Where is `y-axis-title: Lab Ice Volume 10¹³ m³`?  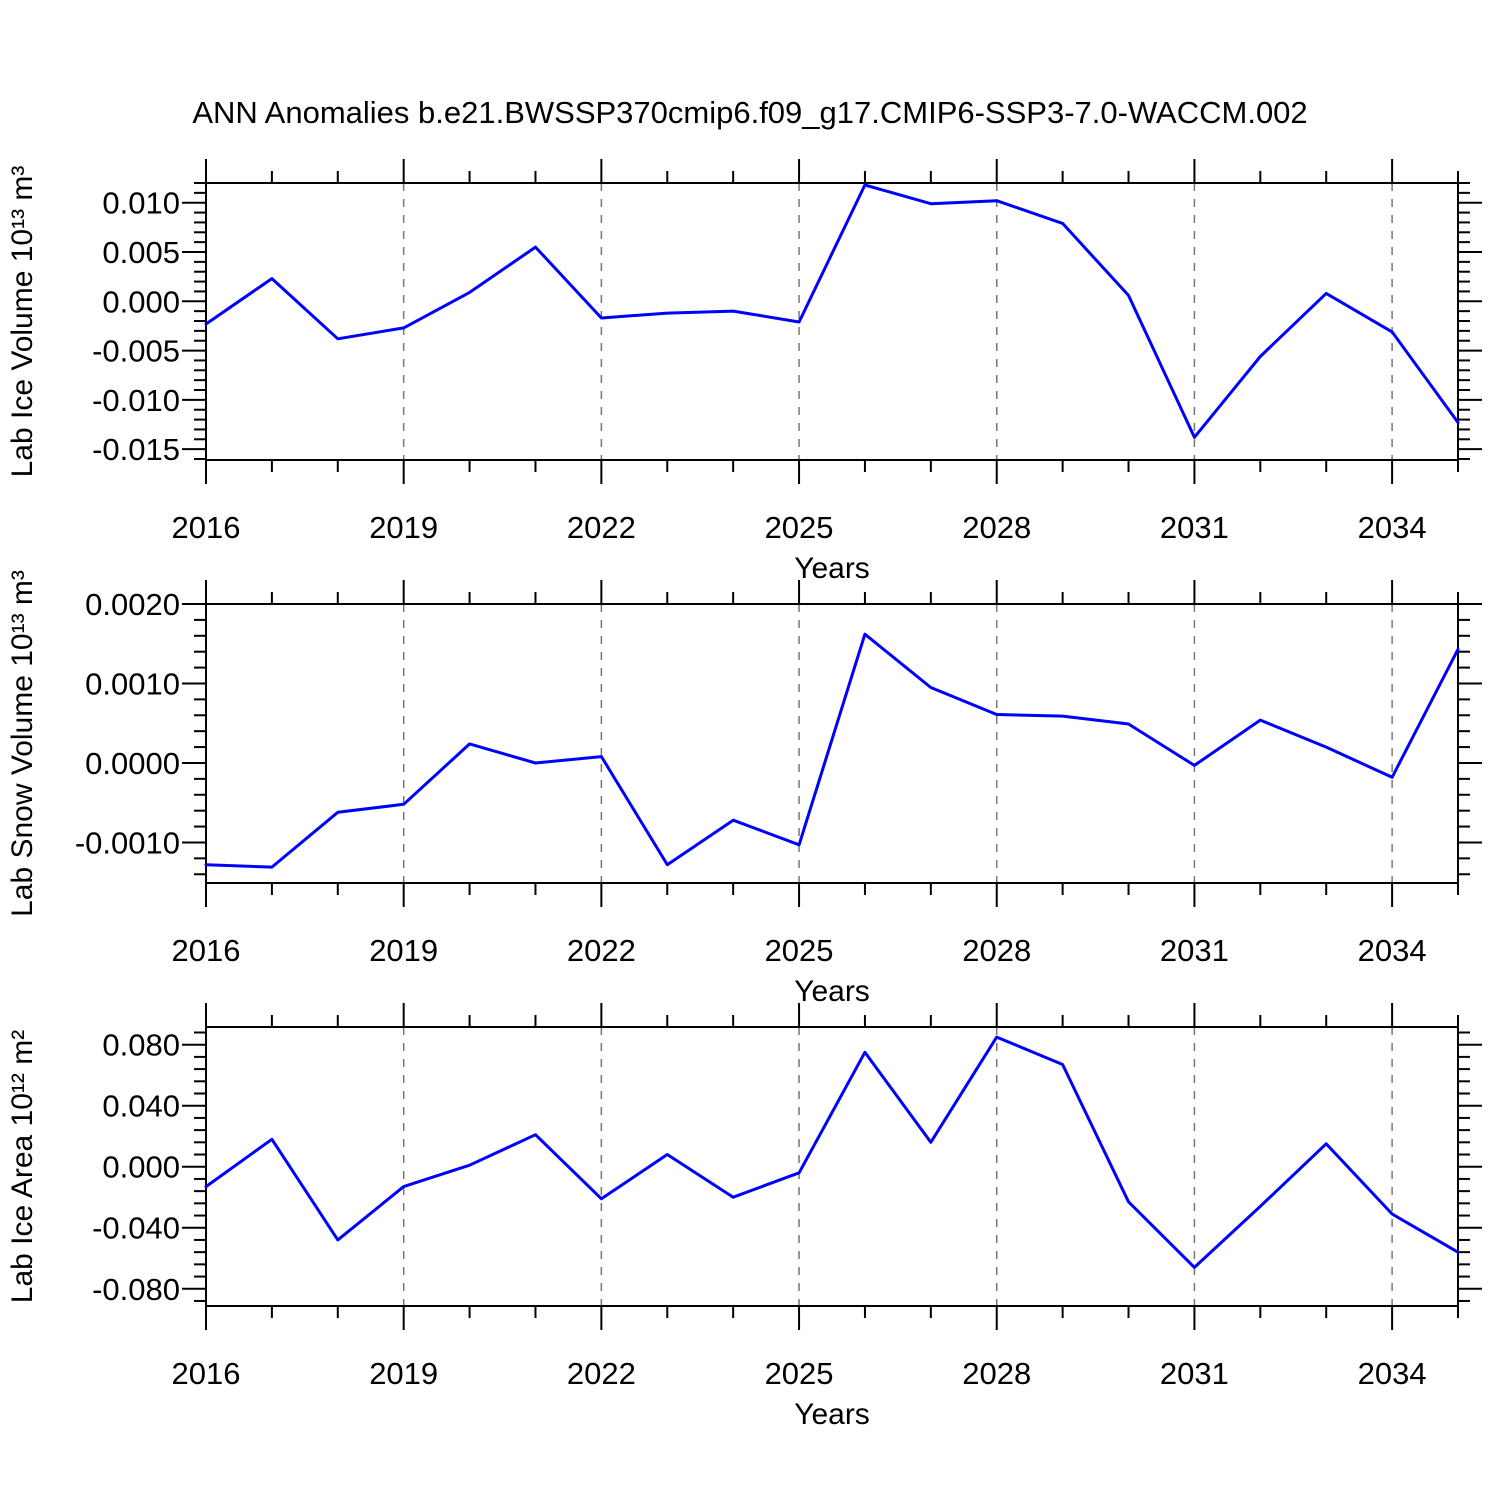
y-axis-title: Lab Ice Volume 10¹³ m³ is located at coordinates (22, 322).